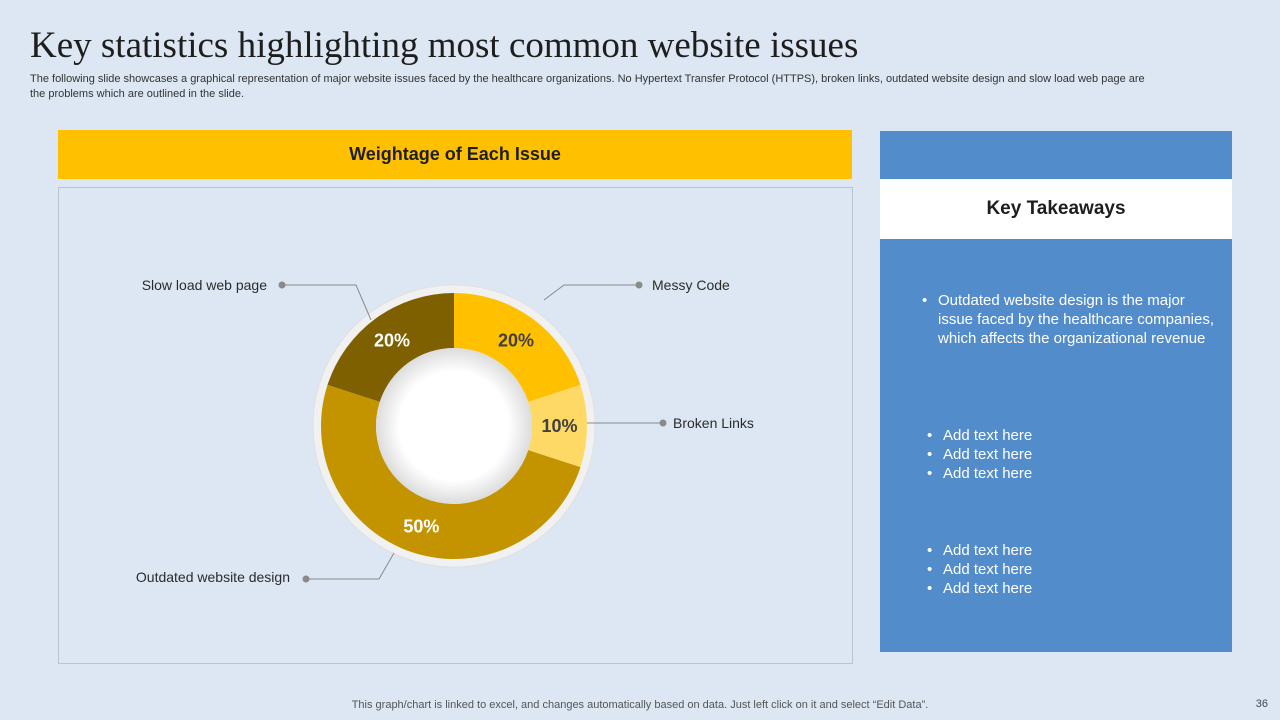 The width and height of the screenshot is (1280, 720). I want to click on donut-hole, so click(454, 426).